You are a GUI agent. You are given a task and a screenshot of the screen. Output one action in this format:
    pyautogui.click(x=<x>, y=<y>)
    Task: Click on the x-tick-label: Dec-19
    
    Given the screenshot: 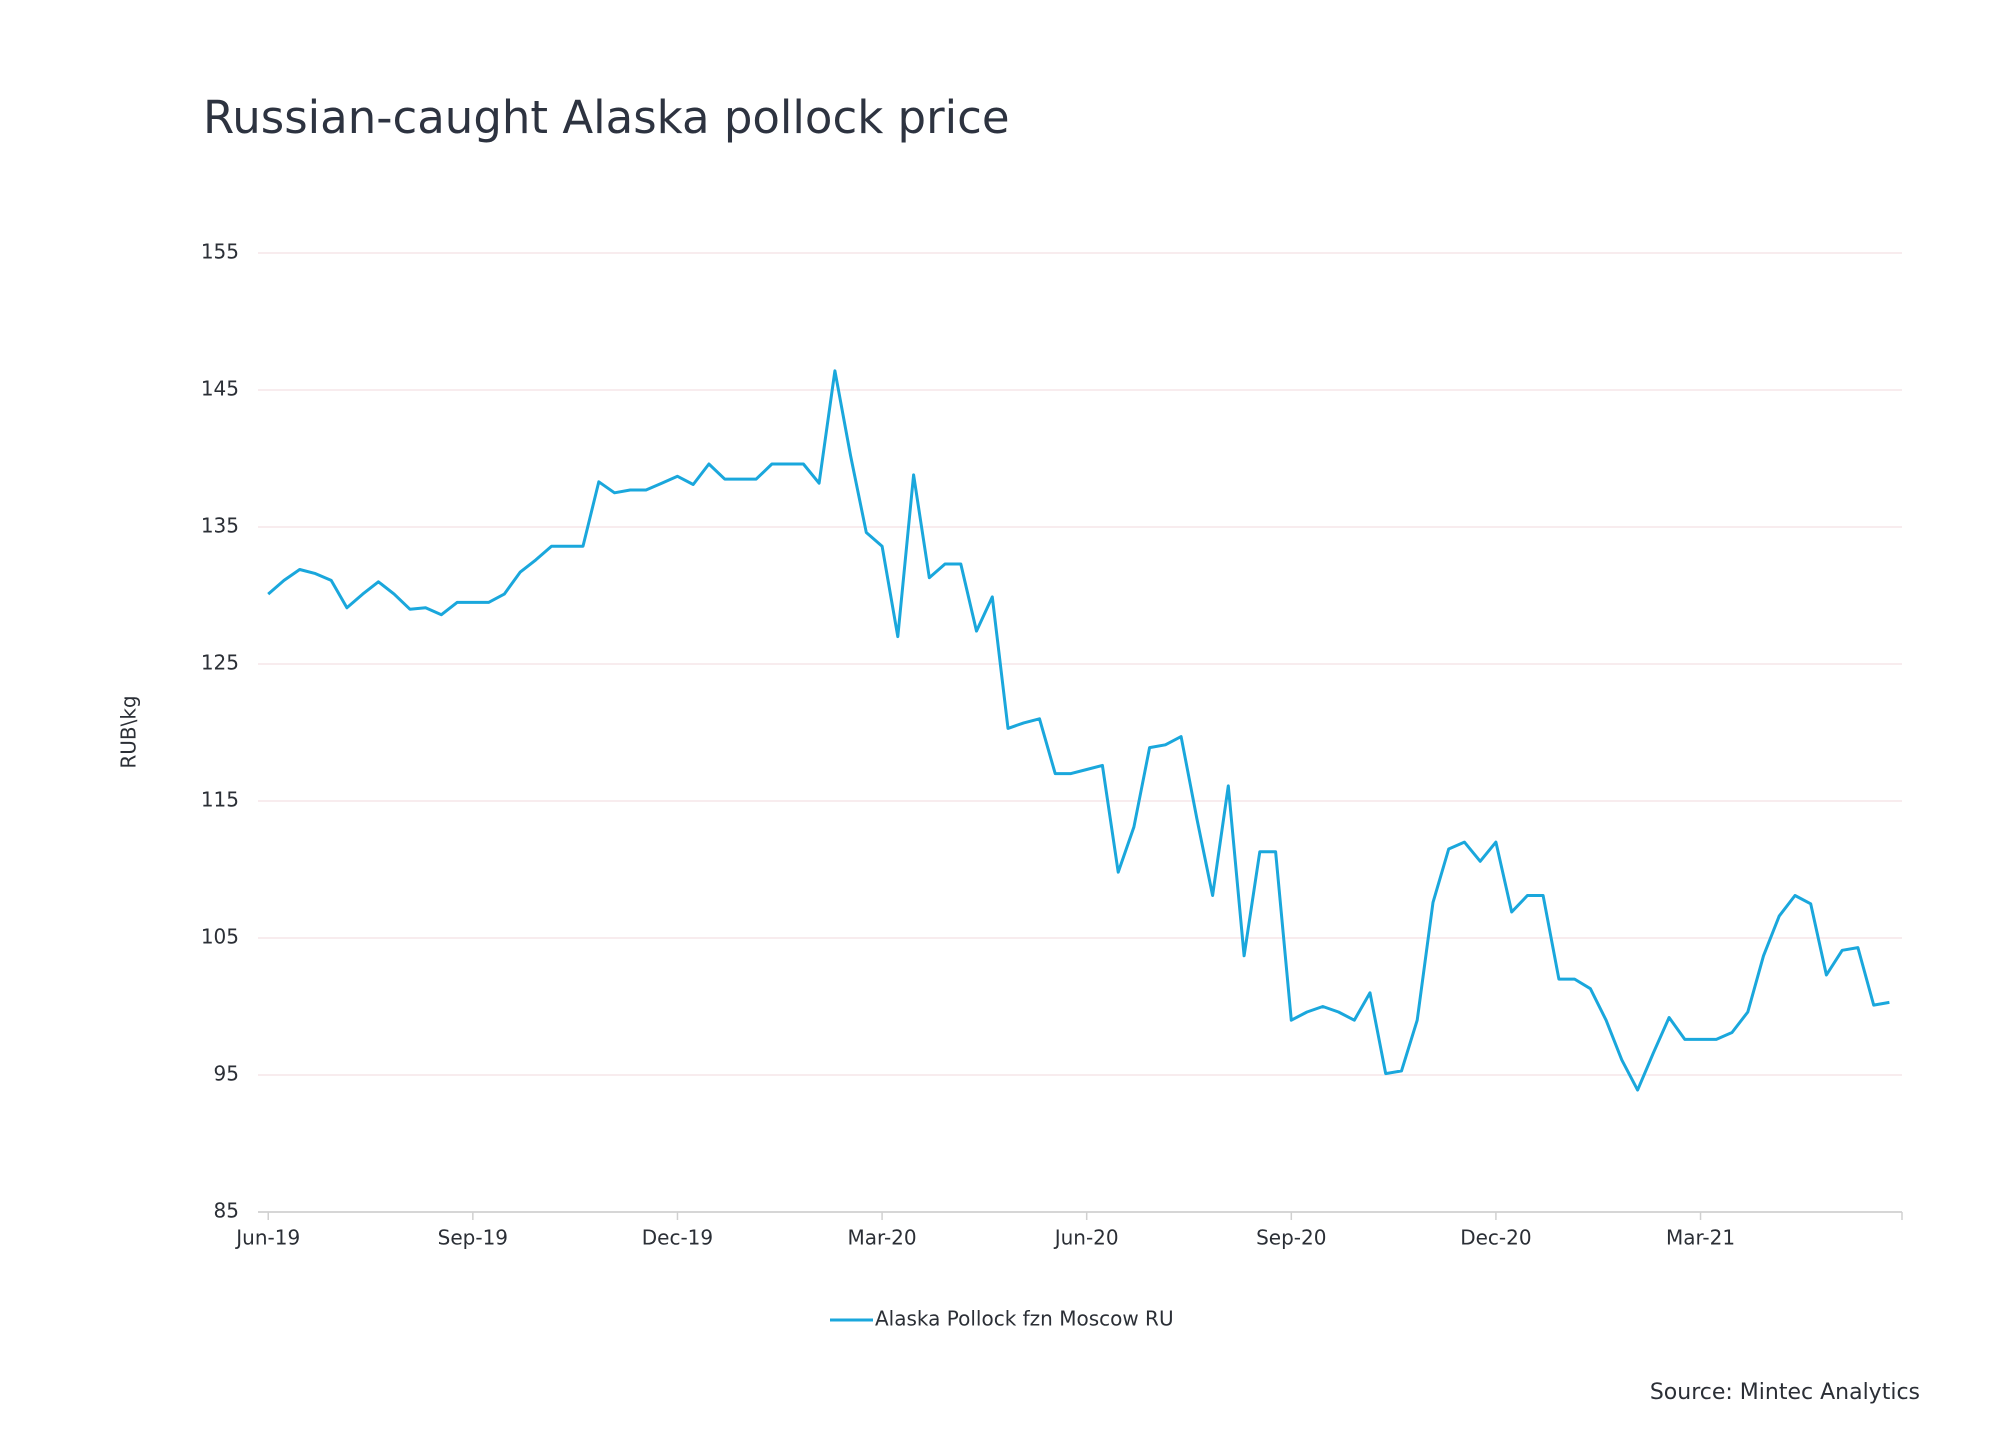 What is the action you would take?
    pyautogui.click(x=677, y=1238)
    